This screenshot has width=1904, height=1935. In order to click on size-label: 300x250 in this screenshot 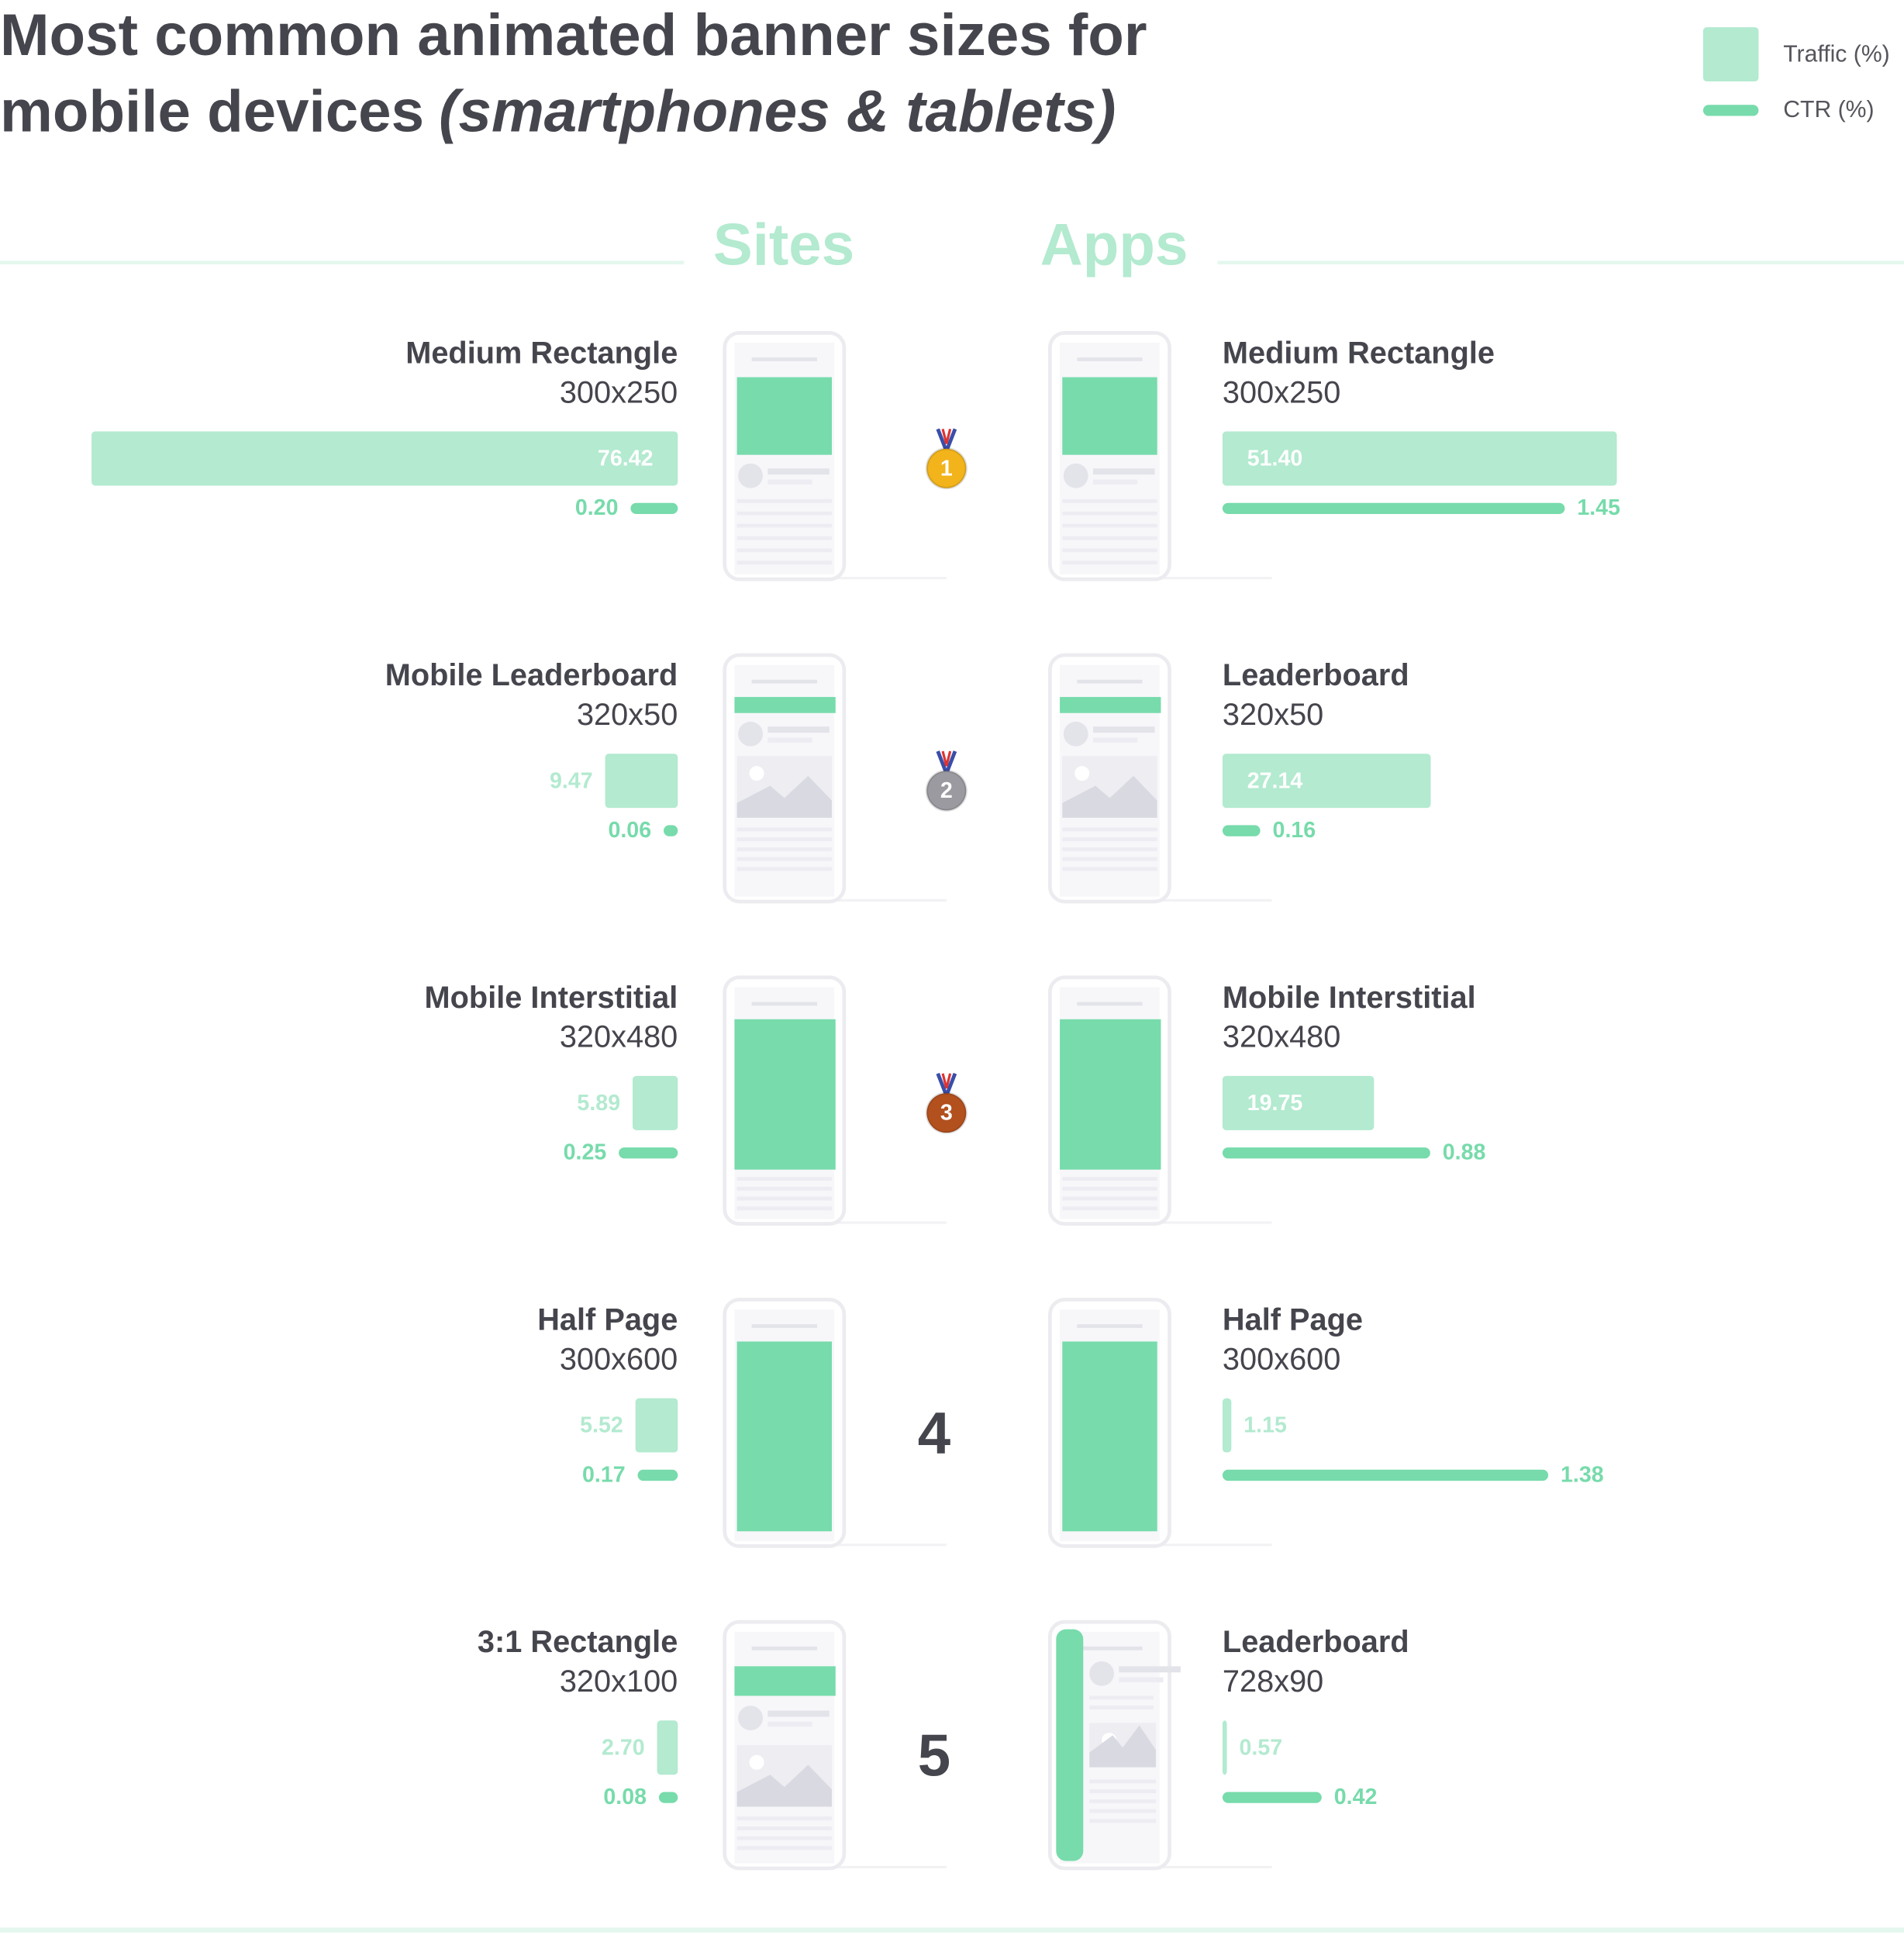, I will do `click(619, 392)`.